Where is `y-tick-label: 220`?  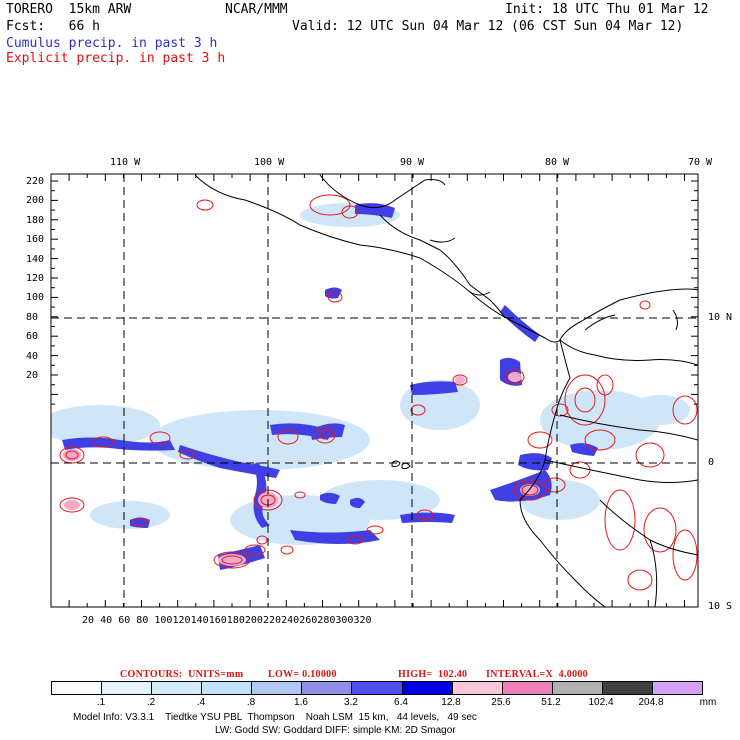
y-tick-label: 220 is located at coordinates (35, 181).